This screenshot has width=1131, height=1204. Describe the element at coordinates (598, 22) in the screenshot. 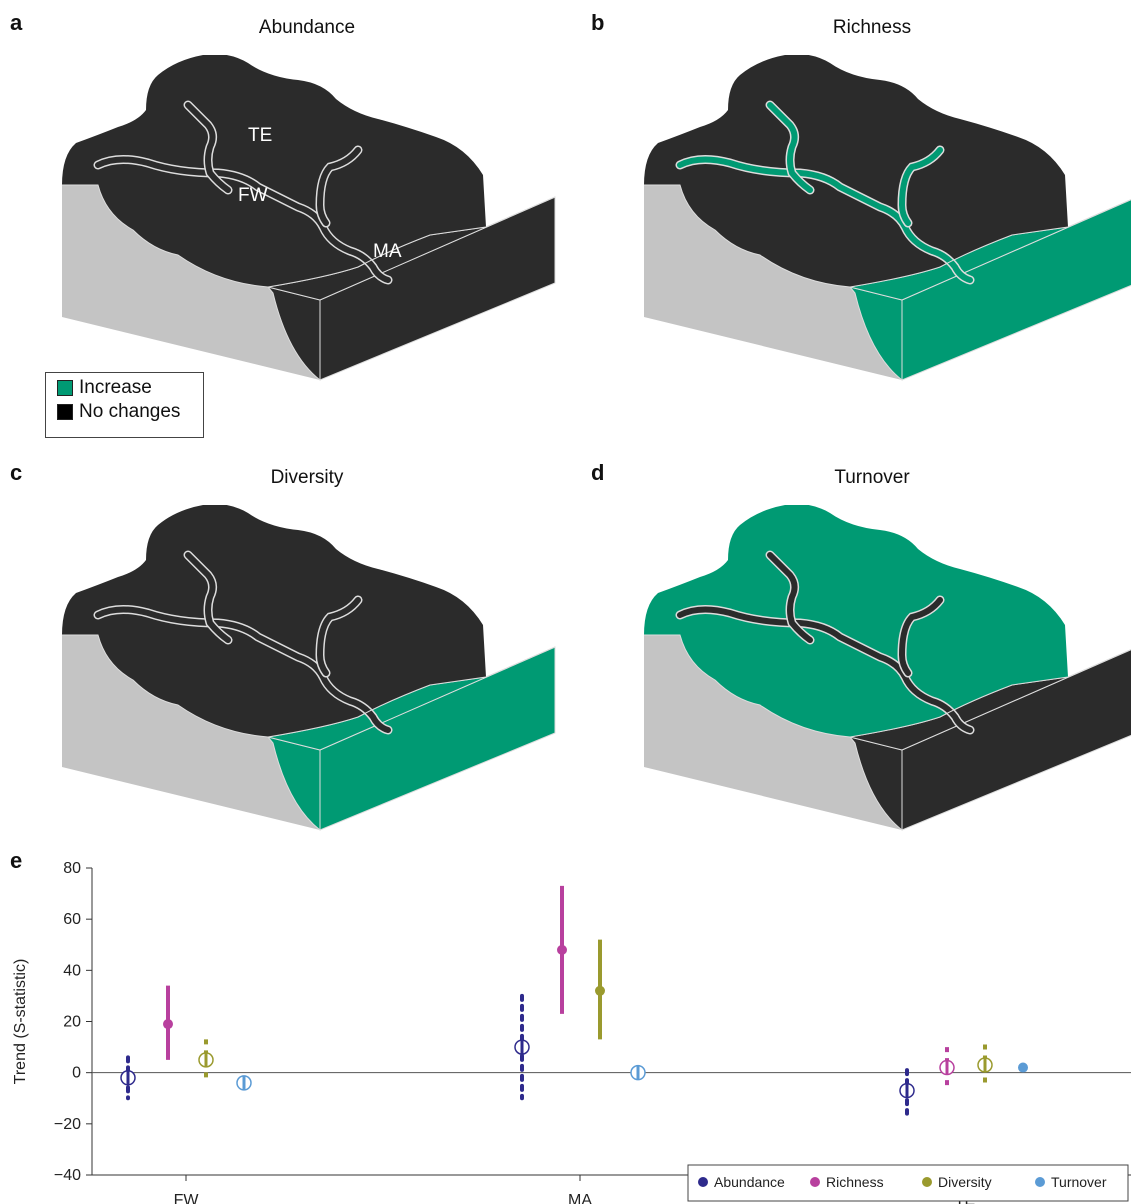

I see `panel-letter-b: b` at that location.